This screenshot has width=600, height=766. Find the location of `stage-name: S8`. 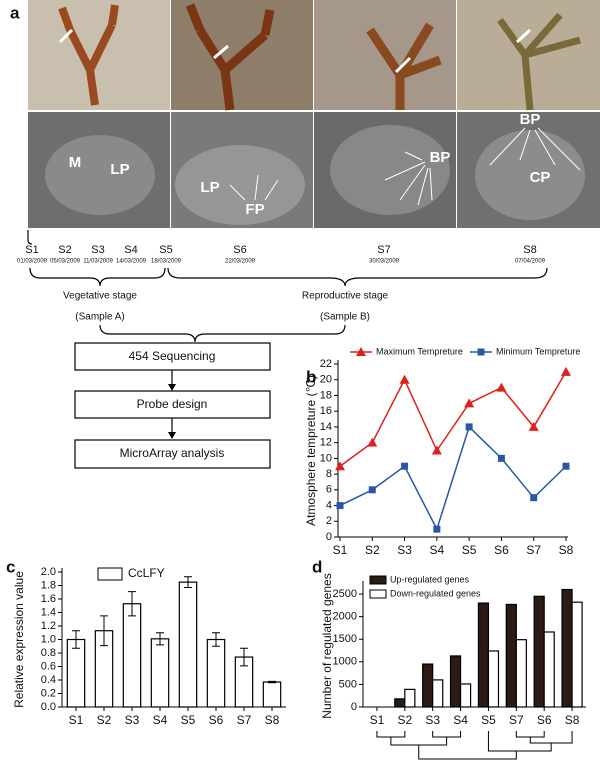

stage-name: S8 is located at coordinates (529, 250).